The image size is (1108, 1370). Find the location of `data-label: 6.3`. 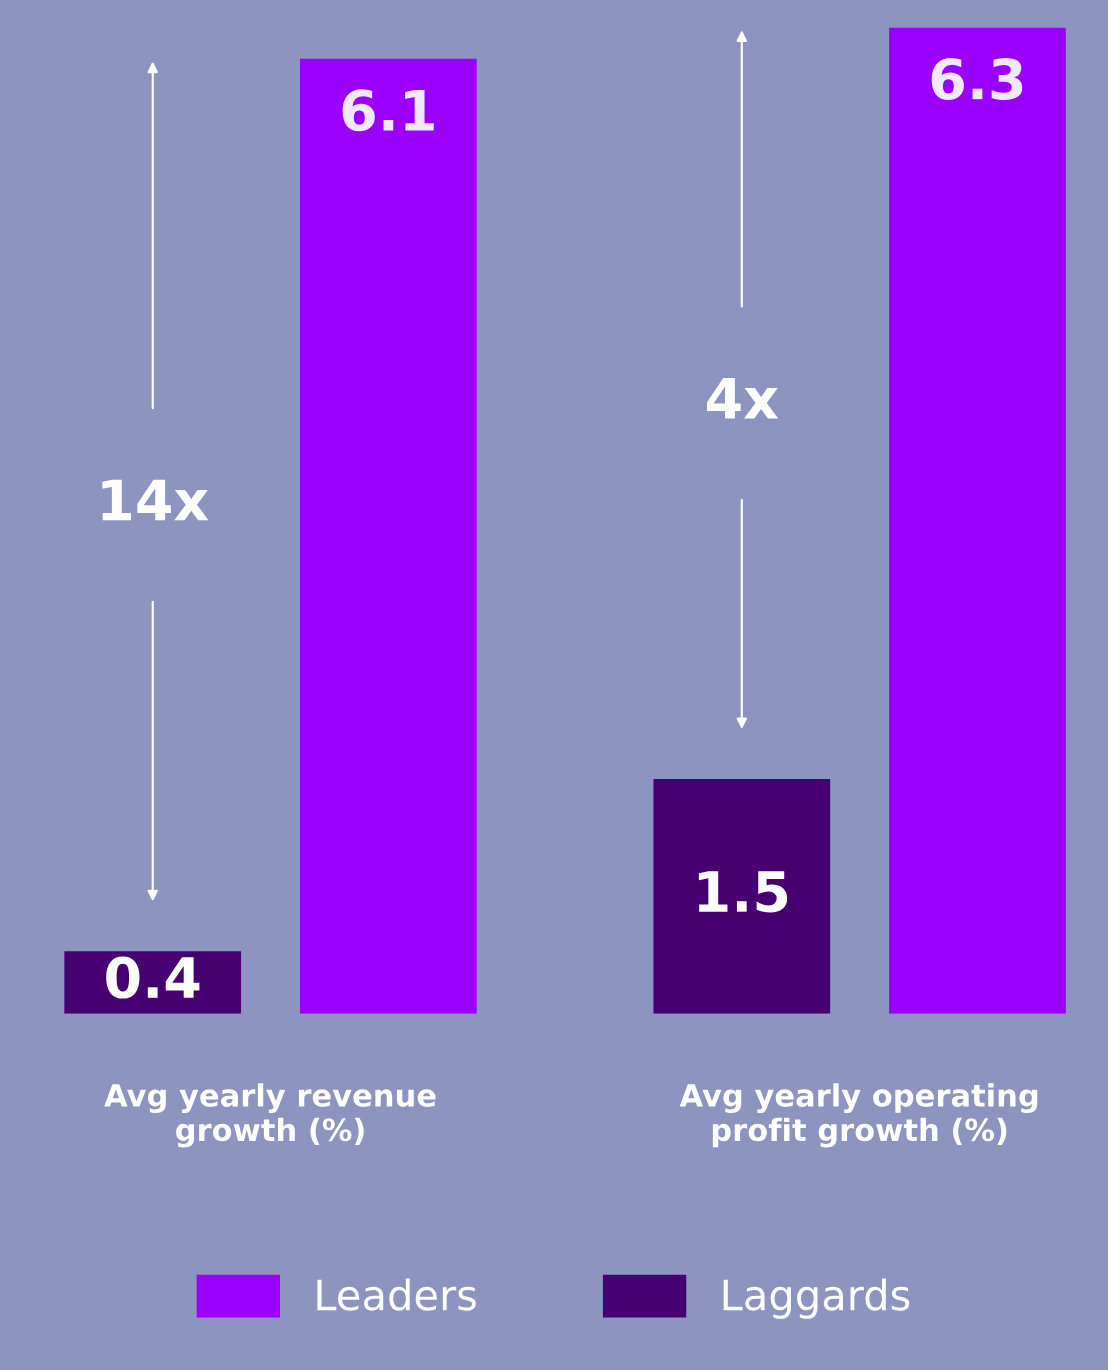

data-label: 6.3 is located at coordinates (977, 78).